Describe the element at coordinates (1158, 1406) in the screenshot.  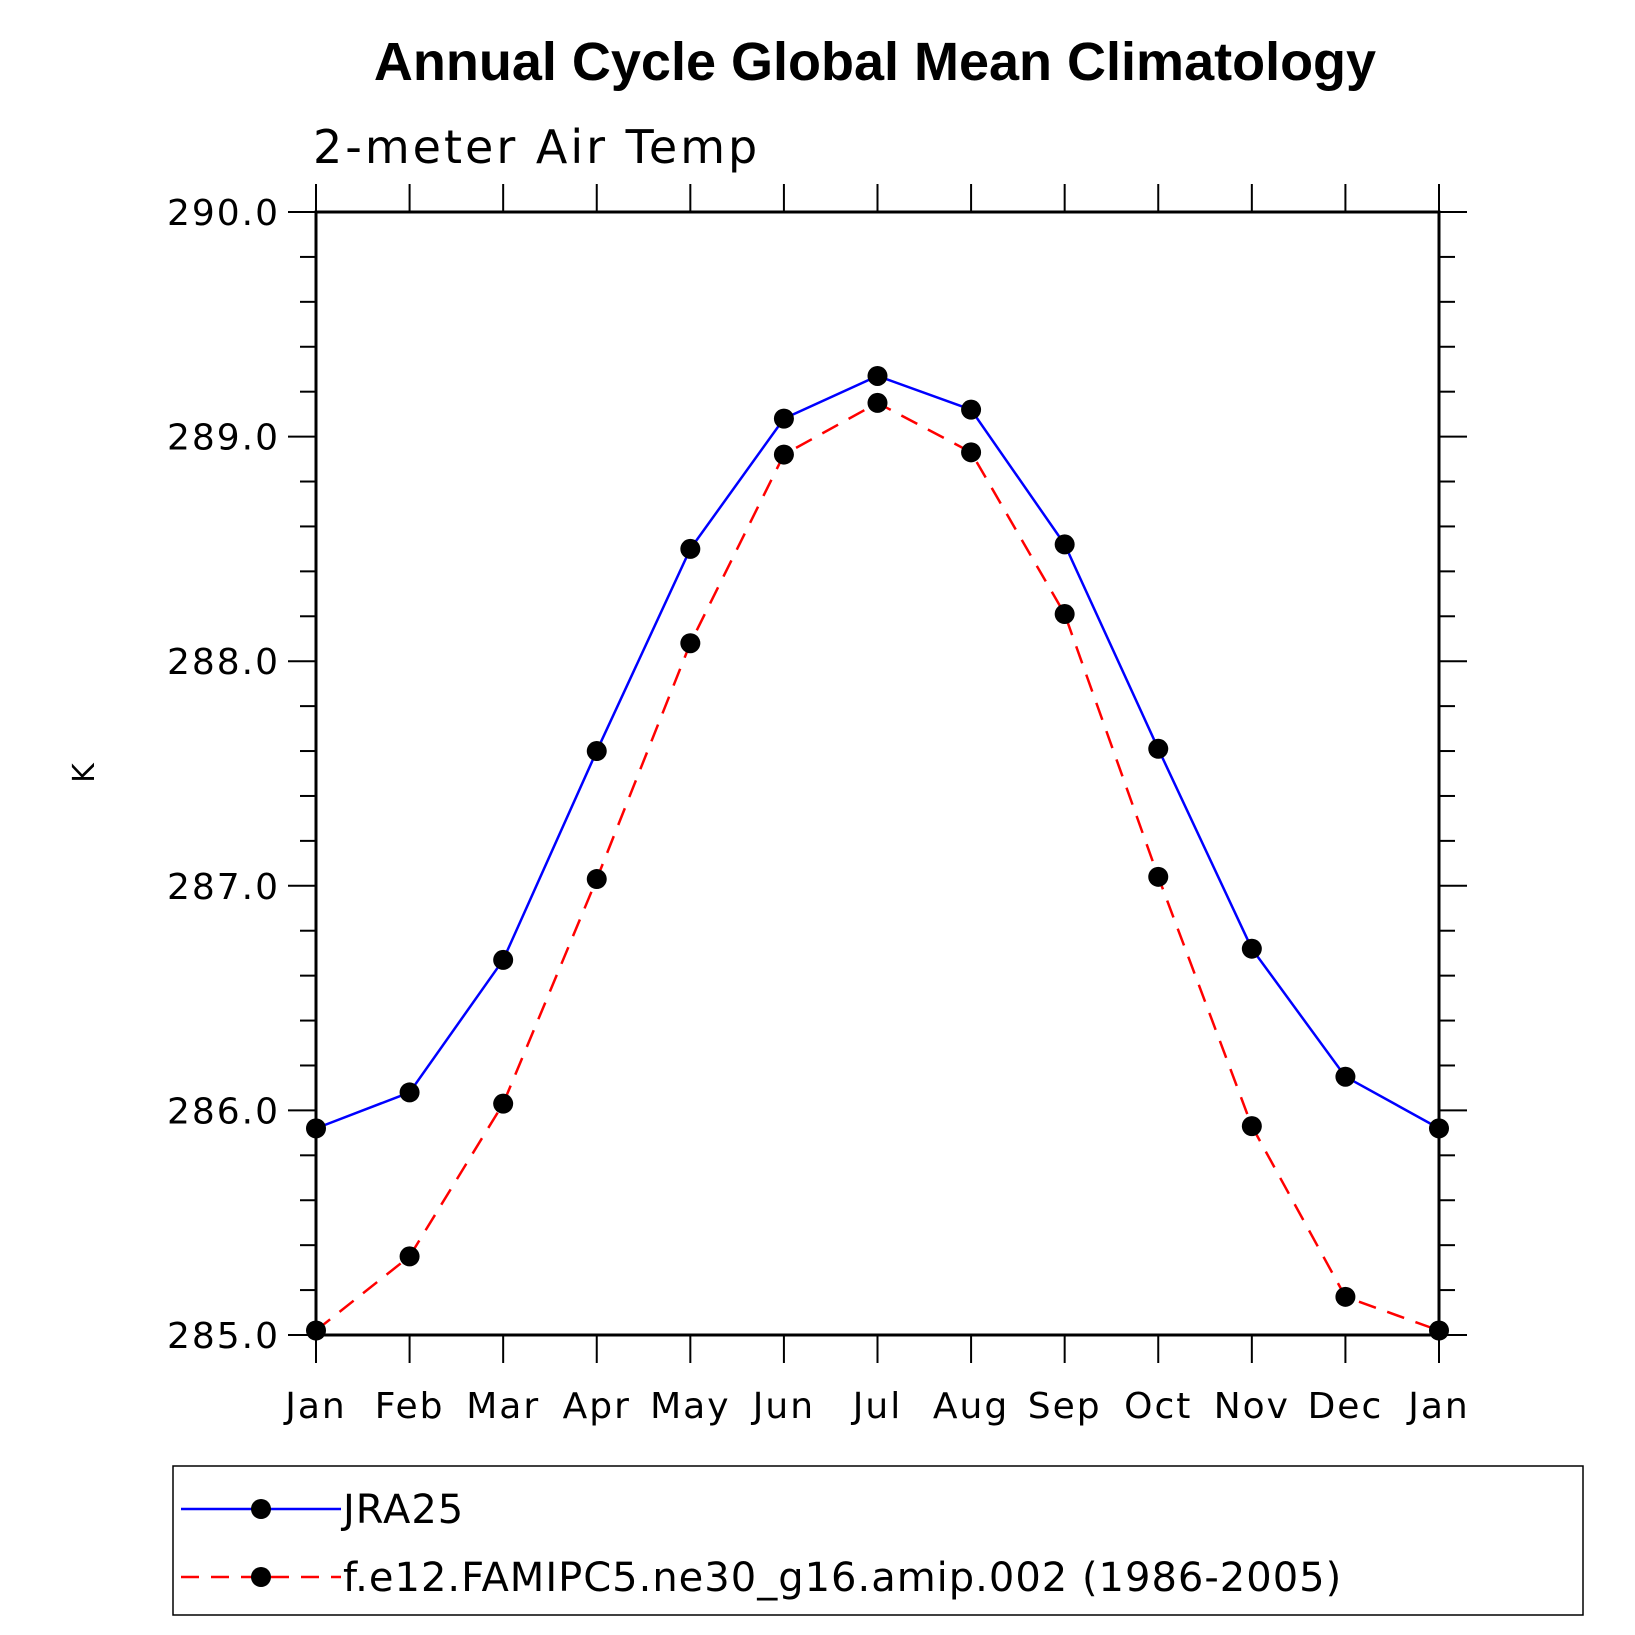
I see `x-tick-label: Oct` at that location.